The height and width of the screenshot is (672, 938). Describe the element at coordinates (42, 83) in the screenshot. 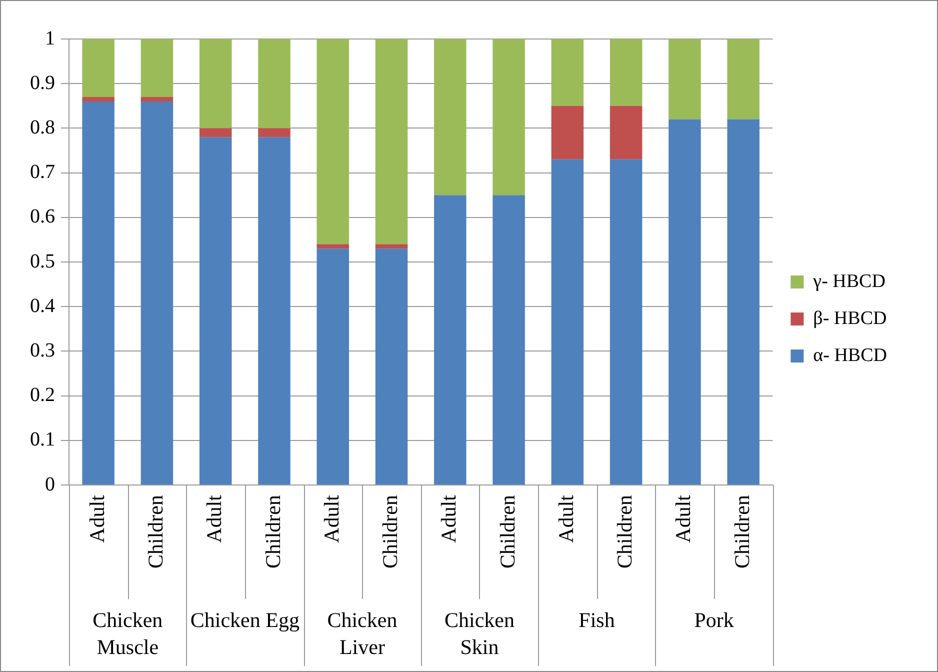

I see `y-tick-label: 0.9` at that location.